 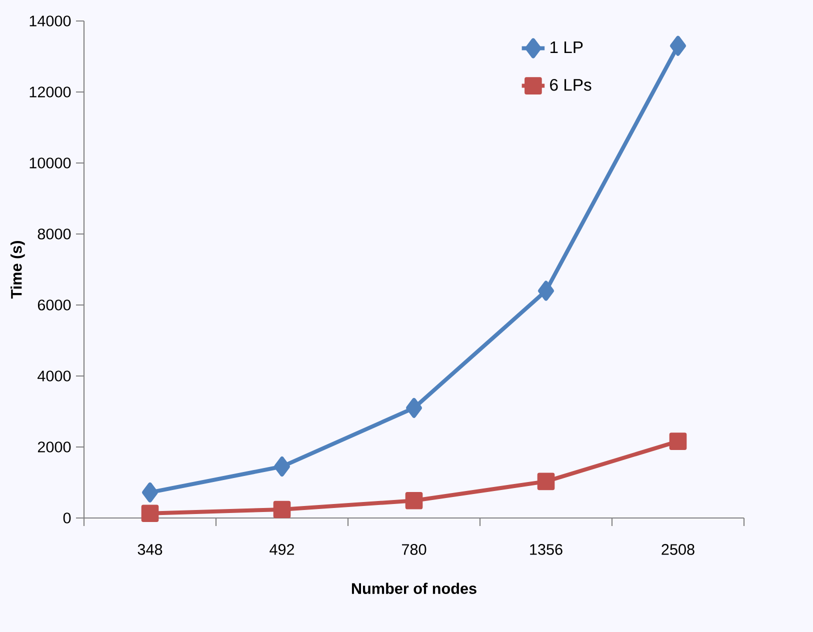 I want to click on y-tick-label: 6000, so click(x=54, y=305).